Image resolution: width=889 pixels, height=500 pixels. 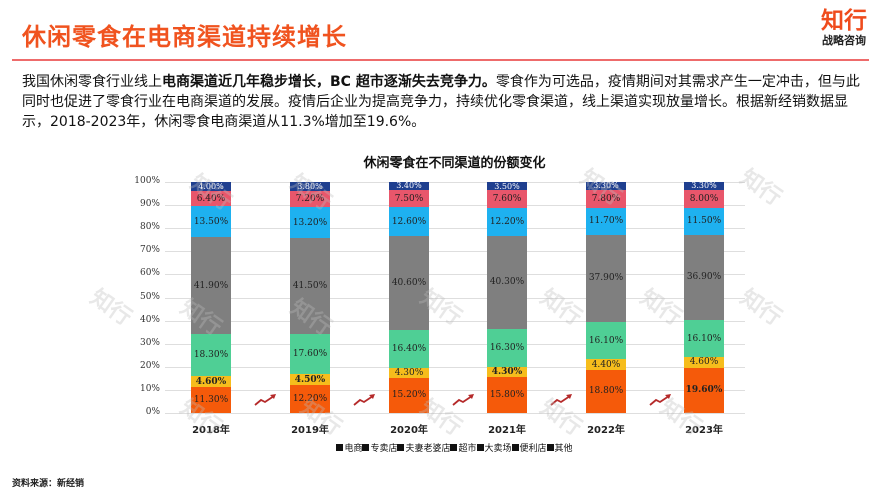 I want to click on segment-便利店: 7.60%, so click(x=507, y=199).